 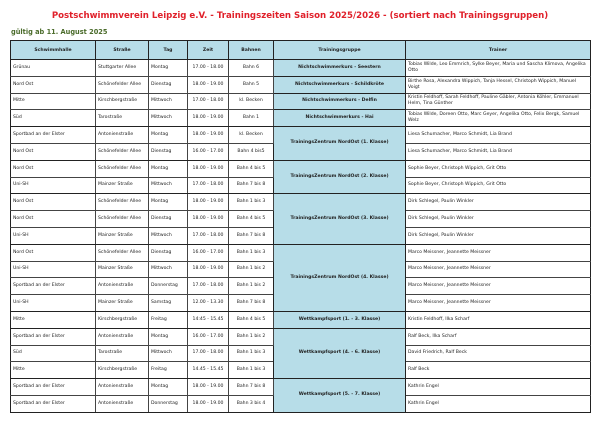 I want to click on column-header: Zeit, so click(x=208, y=50).